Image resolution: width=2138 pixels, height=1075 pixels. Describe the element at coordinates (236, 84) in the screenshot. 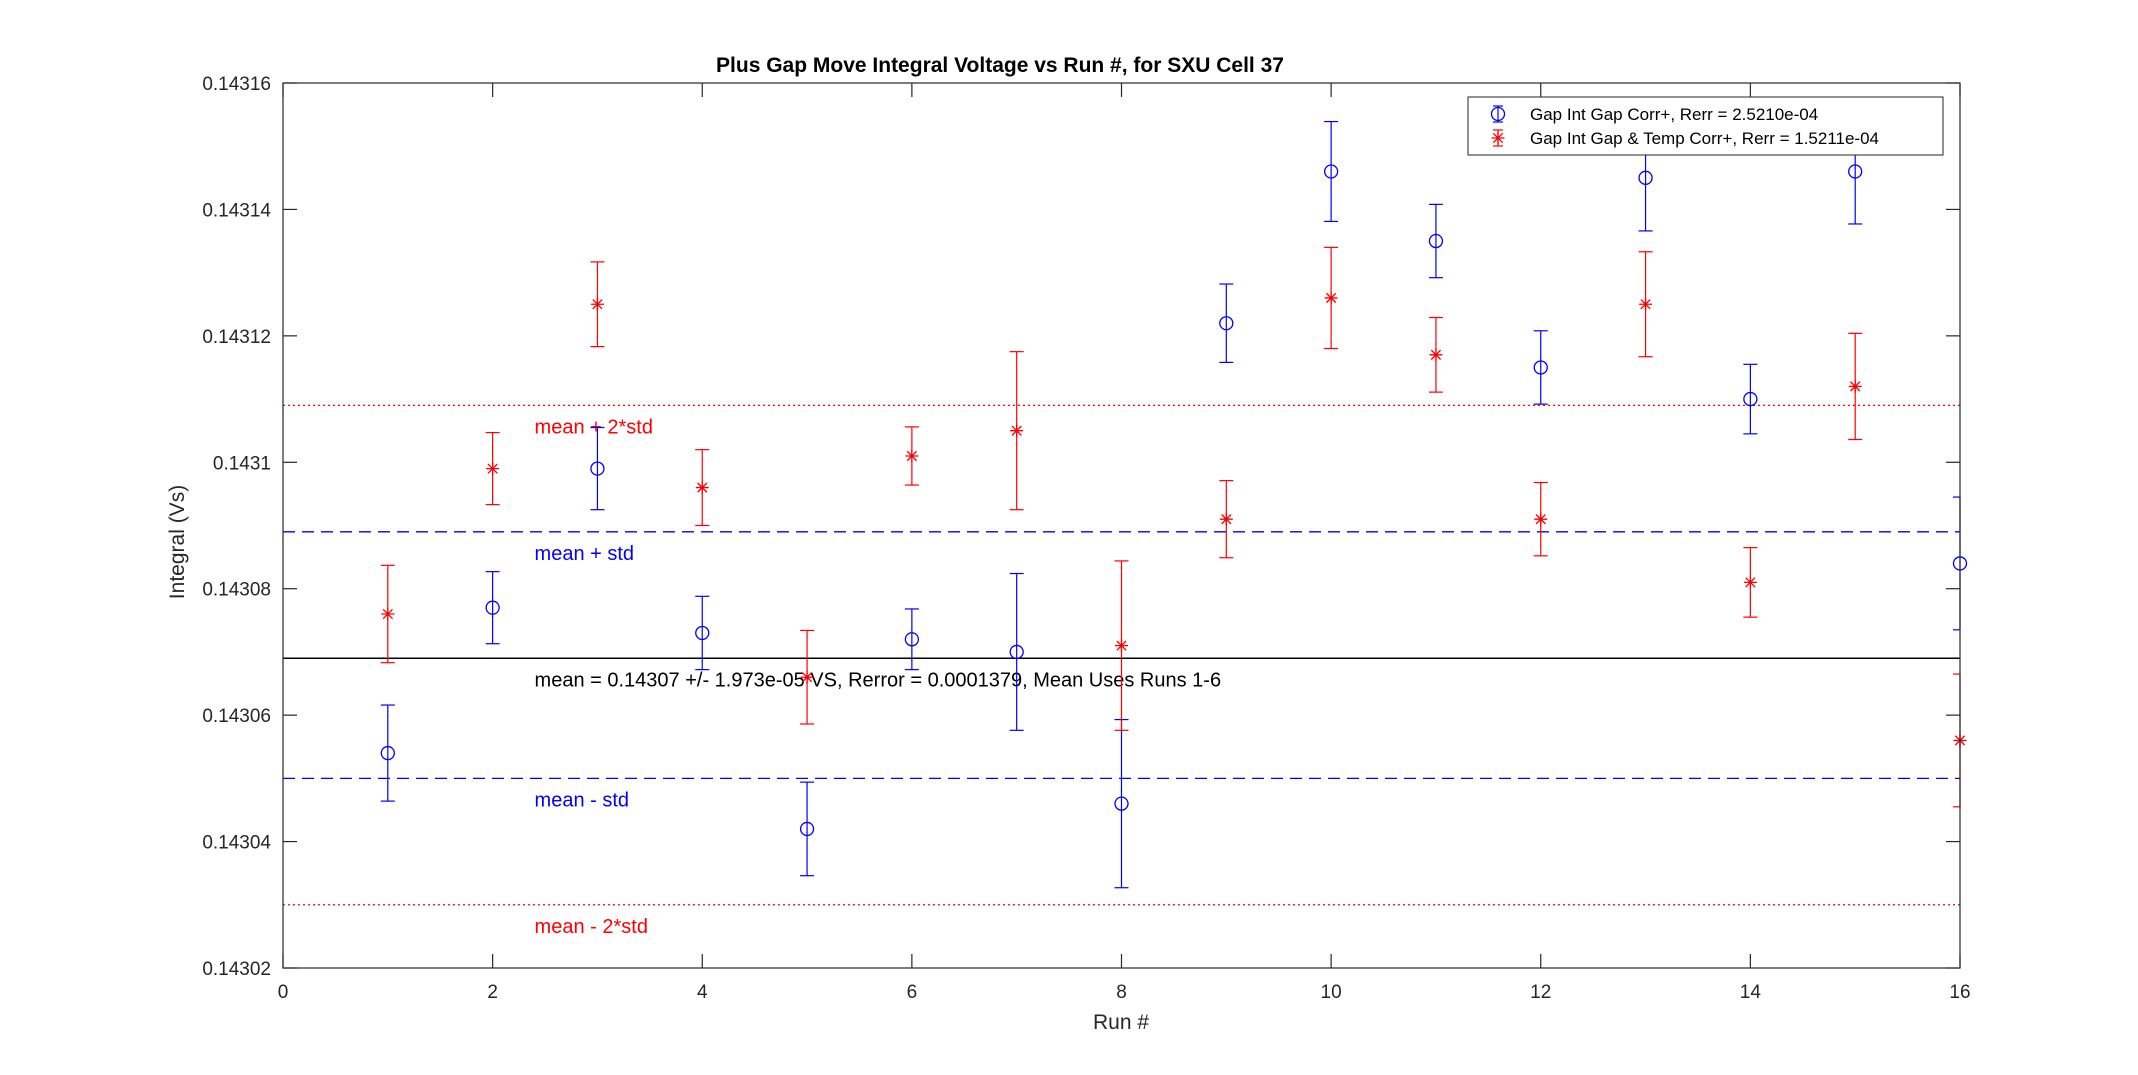

I see `y-tick-label: 0.14316` at that location.